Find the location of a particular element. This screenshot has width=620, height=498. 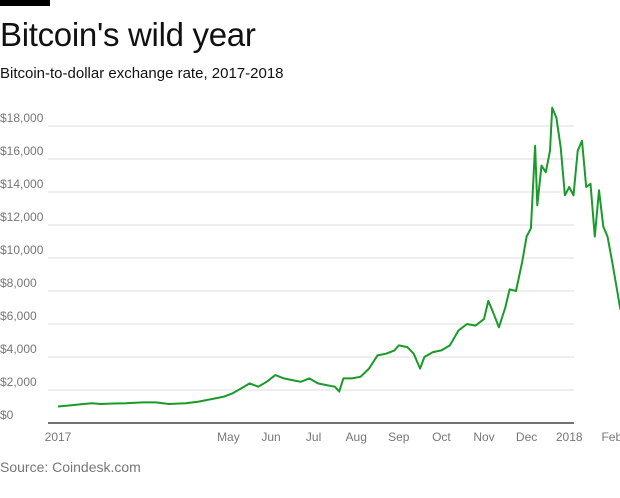

x-tick-label: 2017 is located at coordinates (58, 437).